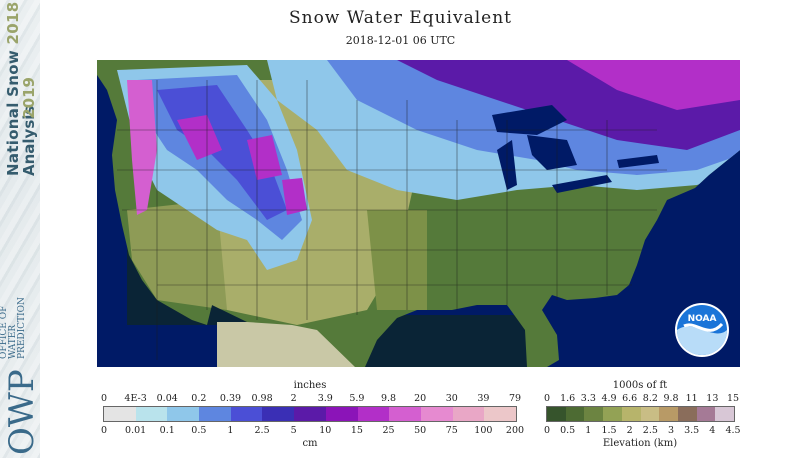  I want to click on swe-inches-tick-label: 5.9, so click(357, 398).